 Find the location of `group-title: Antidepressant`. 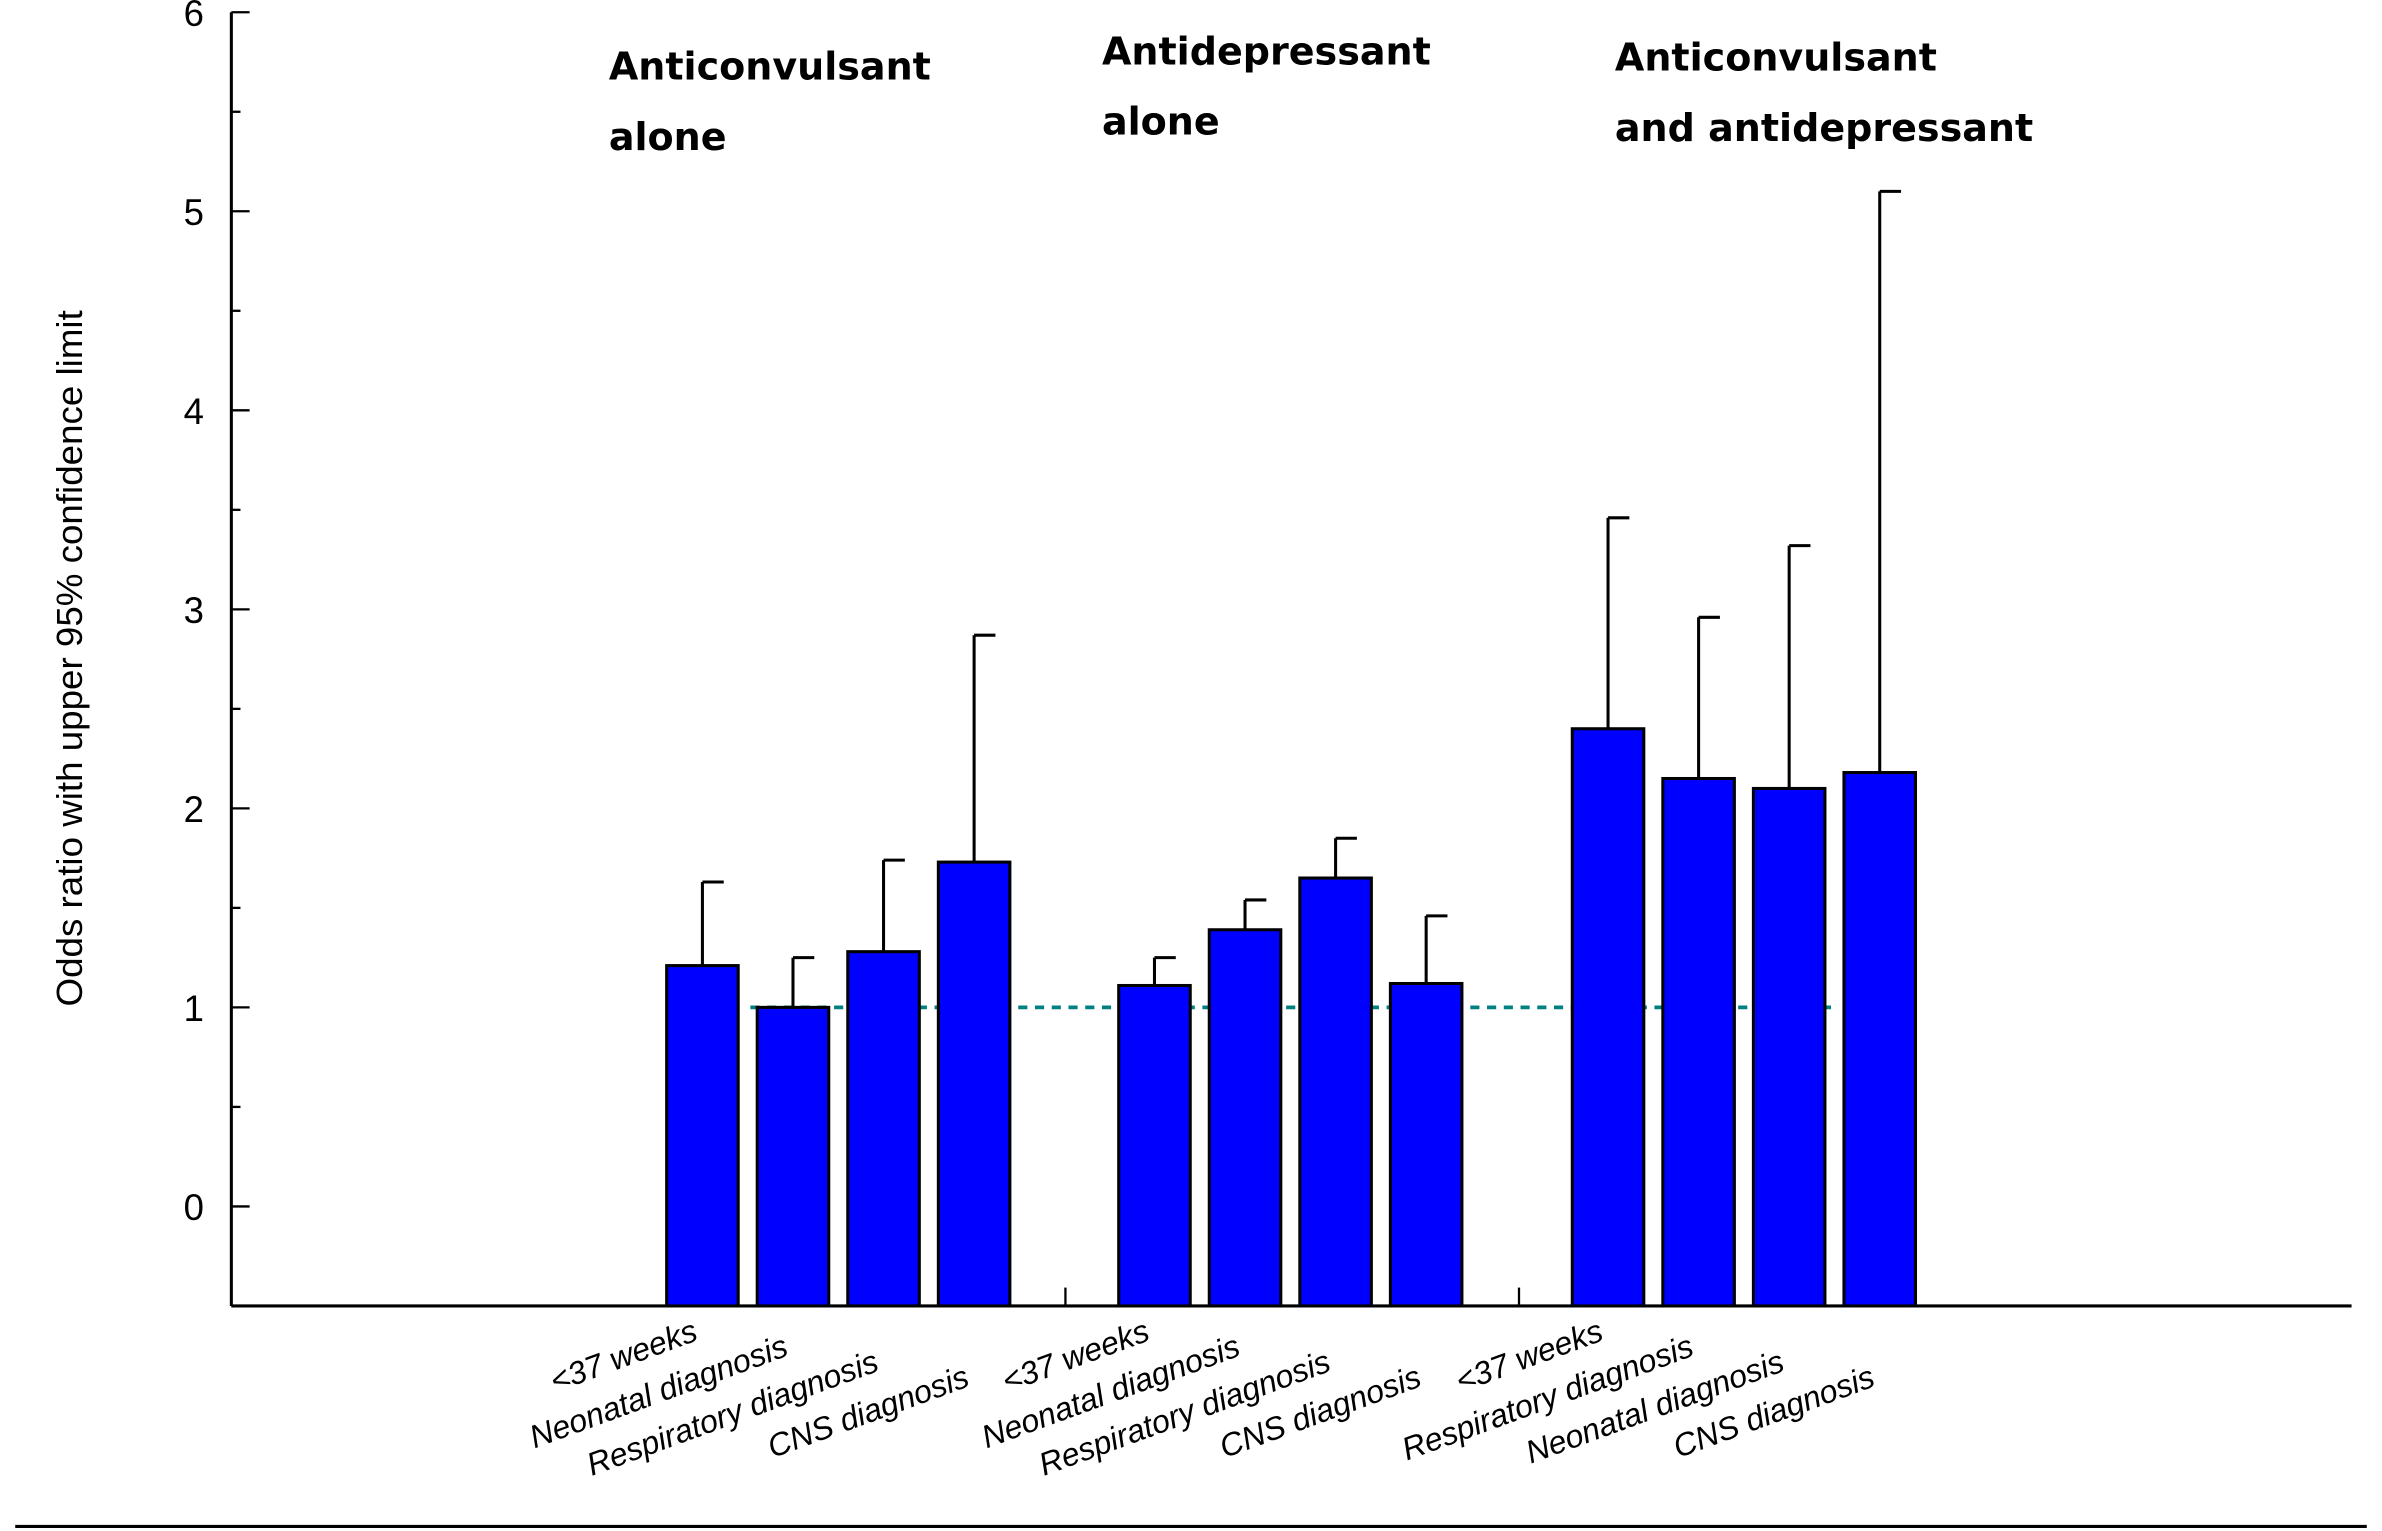

group-title: Antidepressant is located at coordinates (1266, 51).